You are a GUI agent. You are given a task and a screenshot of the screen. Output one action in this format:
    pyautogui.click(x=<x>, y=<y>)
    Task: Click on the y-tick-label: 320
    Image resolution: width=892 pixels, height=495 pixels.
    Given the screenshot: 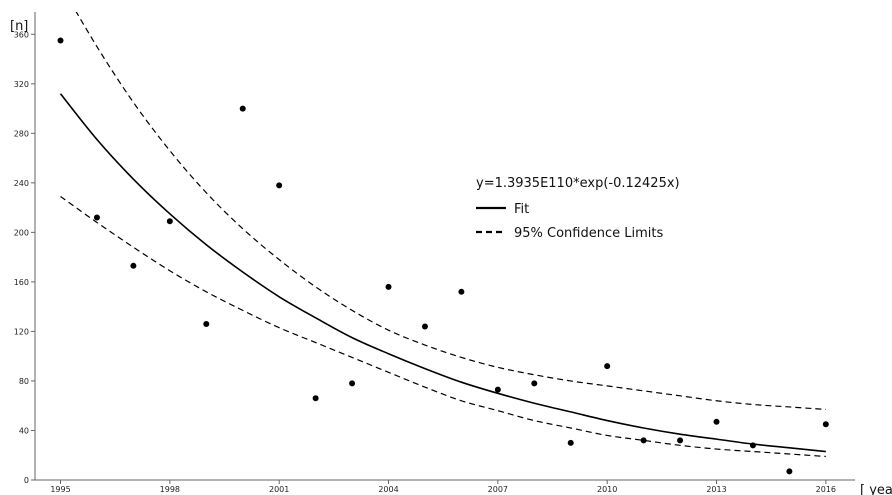 What is the action you would take?
    pyautogui.click(x=21, y=84)
    